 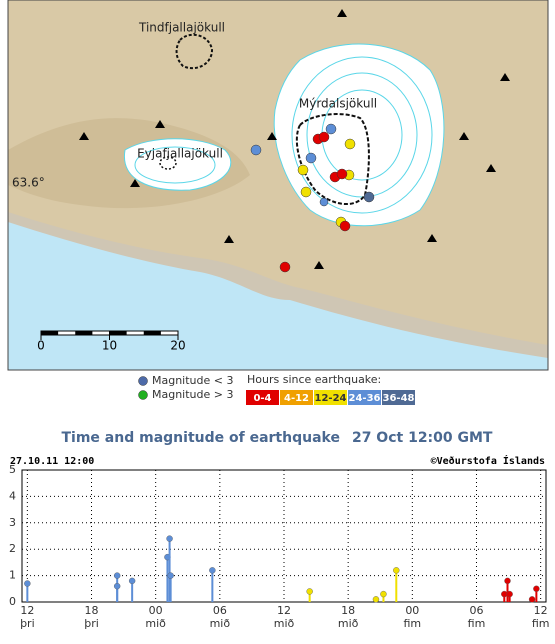 What do you see at coordinates (193, 380) in the screenshot?
I see `legend-label: Magnitude < 3` at bounding box center [193, 380].